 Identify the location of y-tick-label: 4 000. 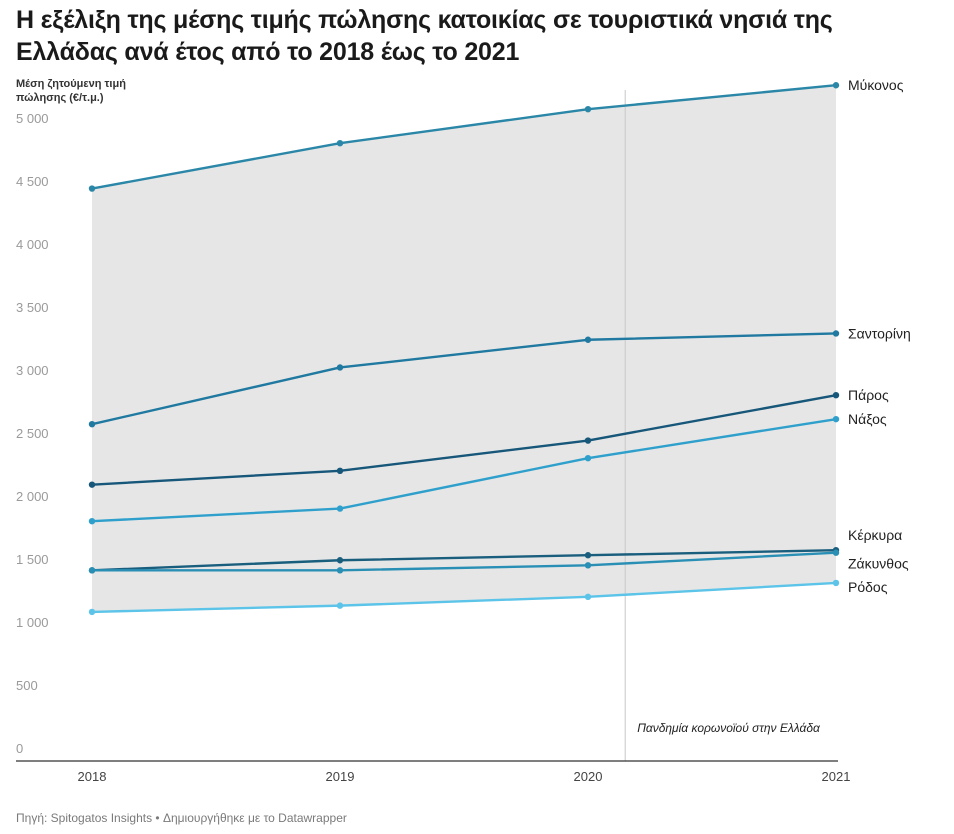
(32, 244).